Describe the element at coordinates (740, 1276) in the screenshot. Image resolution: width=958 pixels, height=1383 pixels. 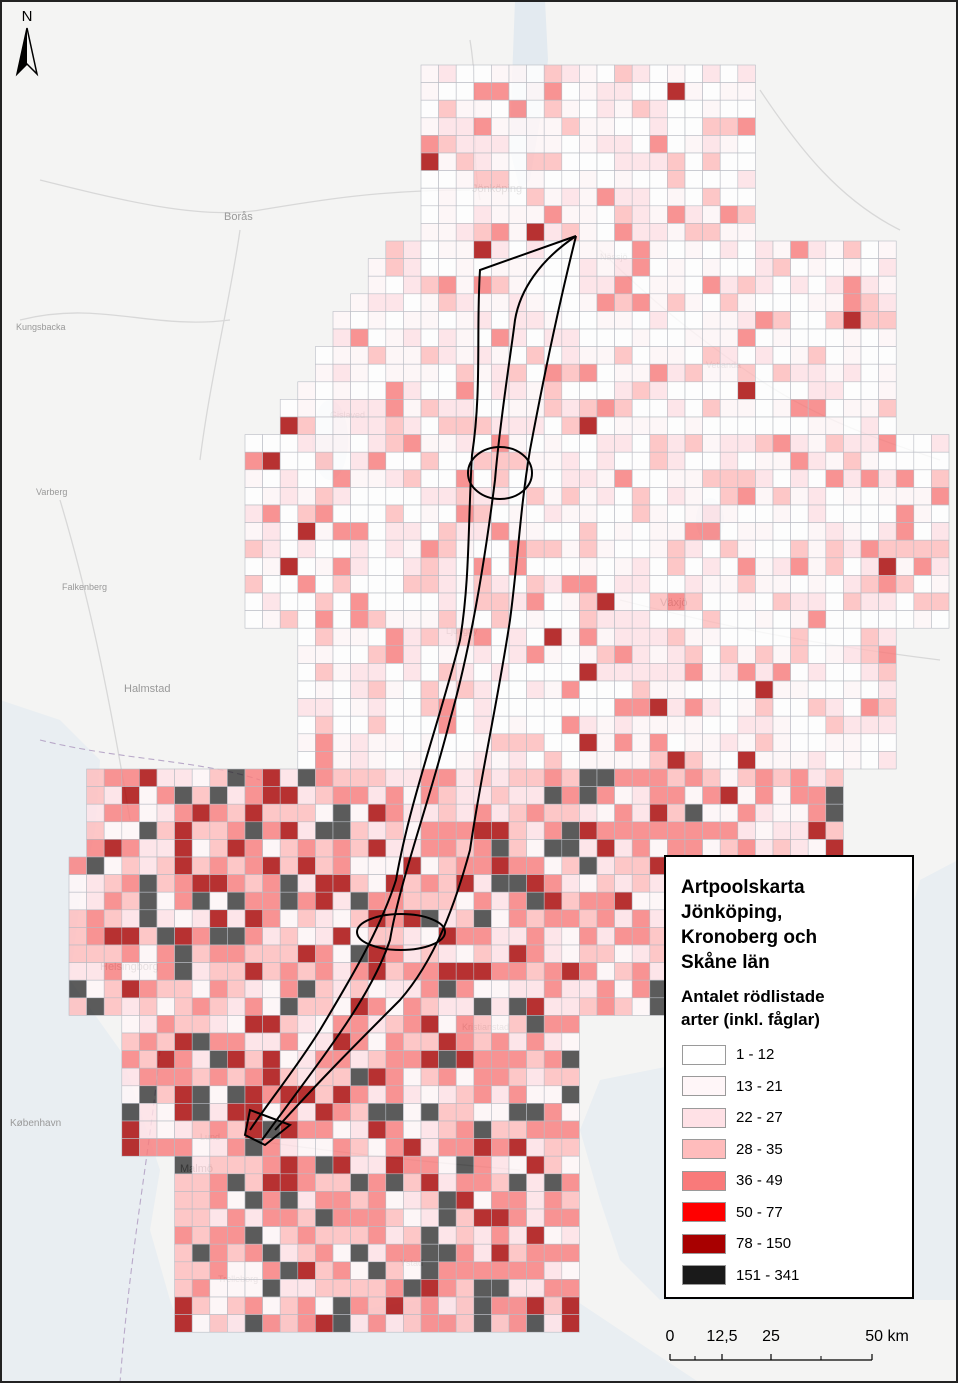
I see `legend-class: 151 - 341` at that location.